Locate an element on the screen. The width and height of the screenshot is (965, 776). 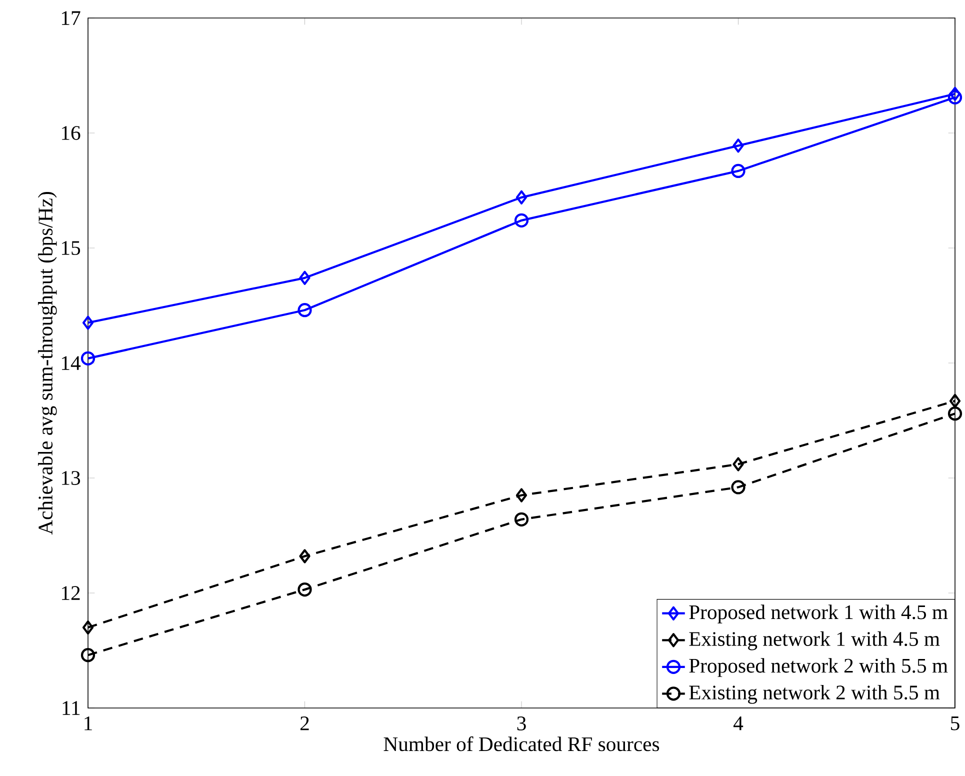
y-tick-label: 13 is located at coordinates (71, 478).